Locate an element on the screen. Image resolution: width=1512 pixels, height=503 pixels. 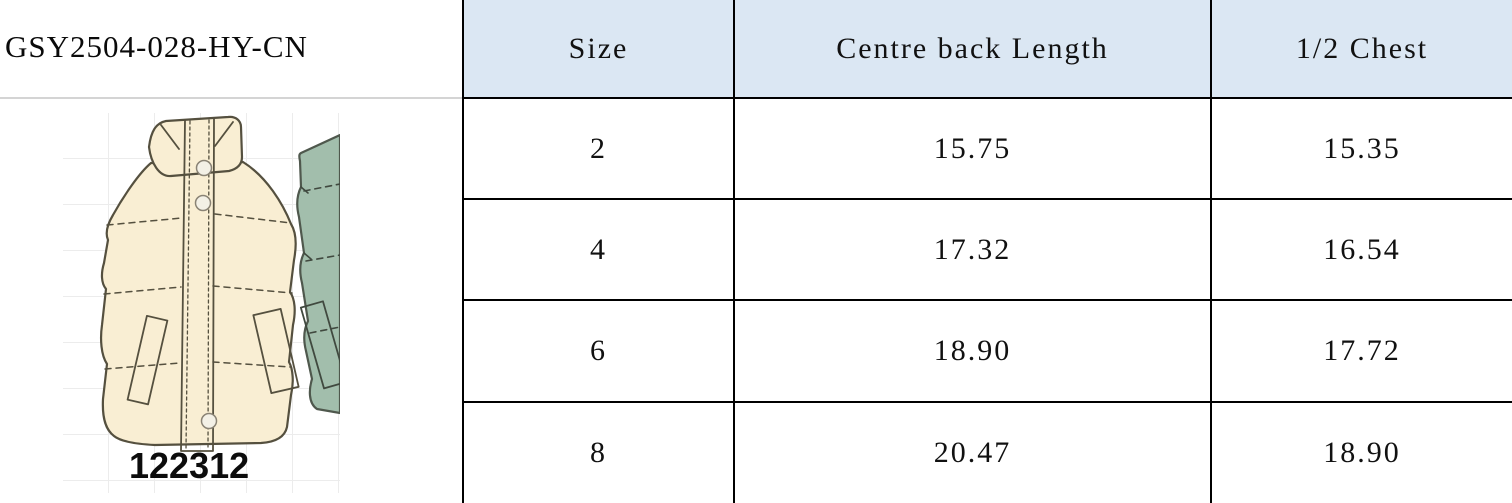
table-cell-size: 4 is located at coordinates (597, 250).